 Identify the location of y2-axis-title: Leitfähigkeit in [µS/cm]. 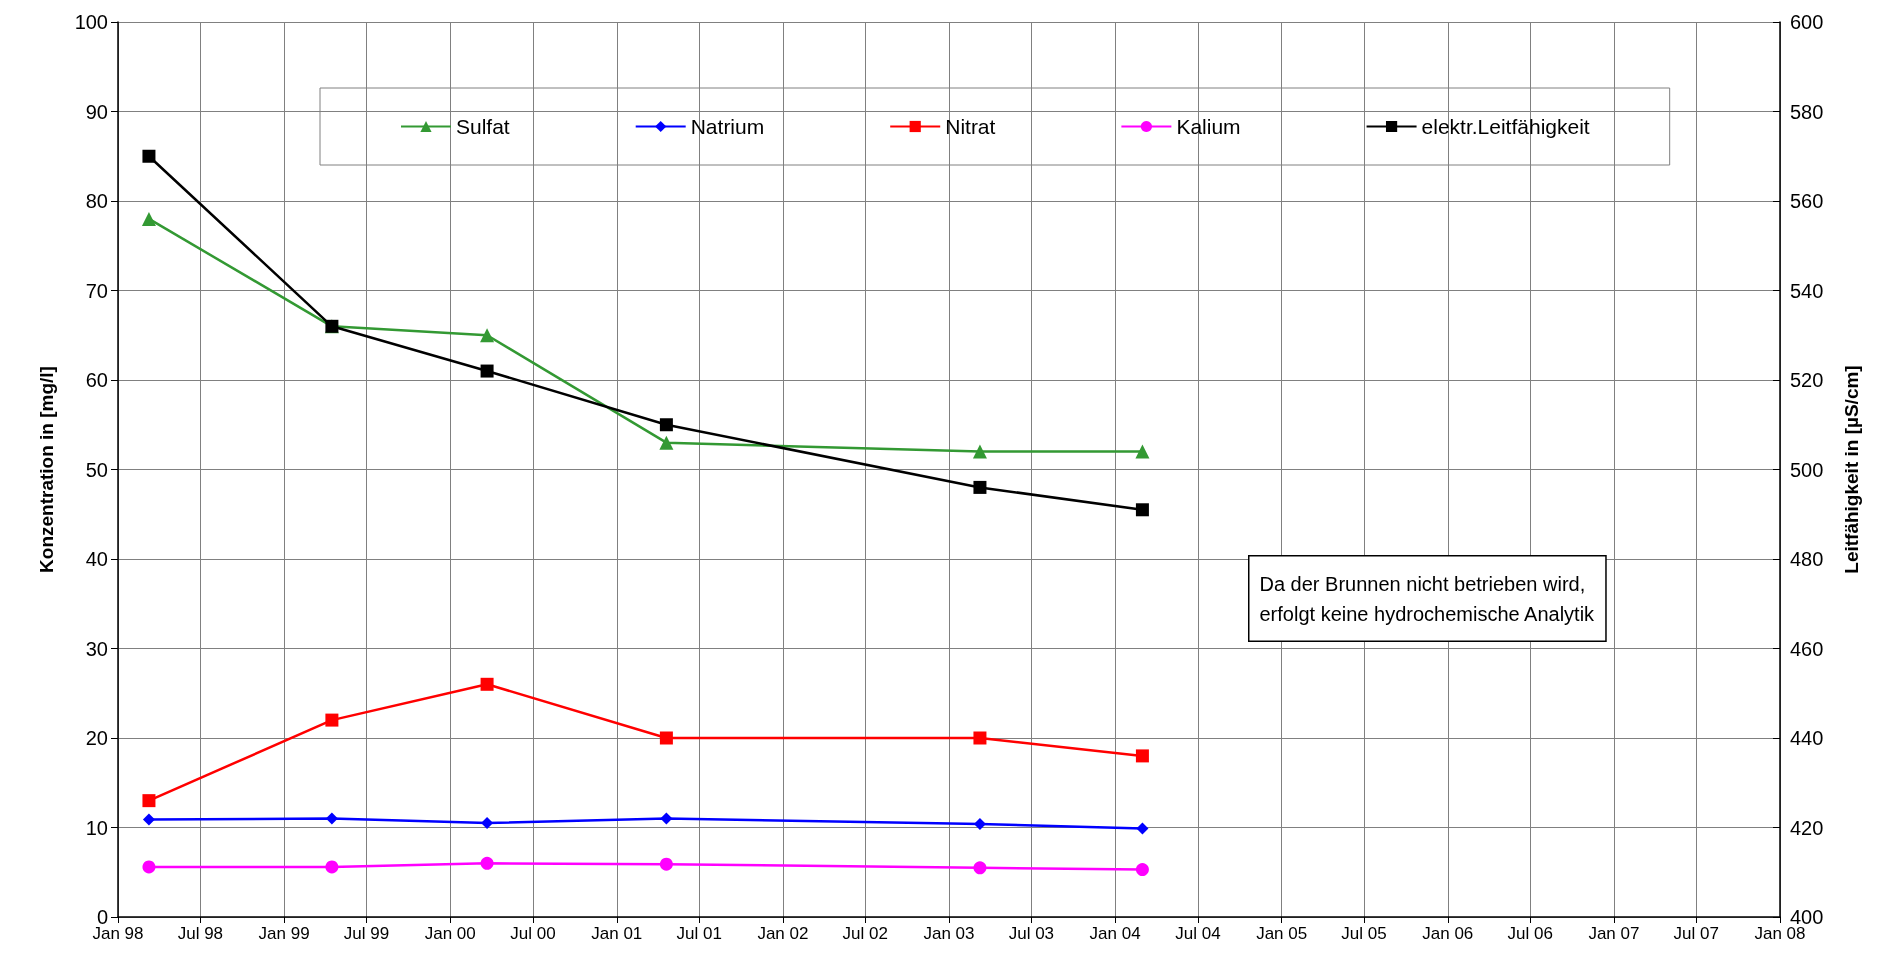
(1851, 469).